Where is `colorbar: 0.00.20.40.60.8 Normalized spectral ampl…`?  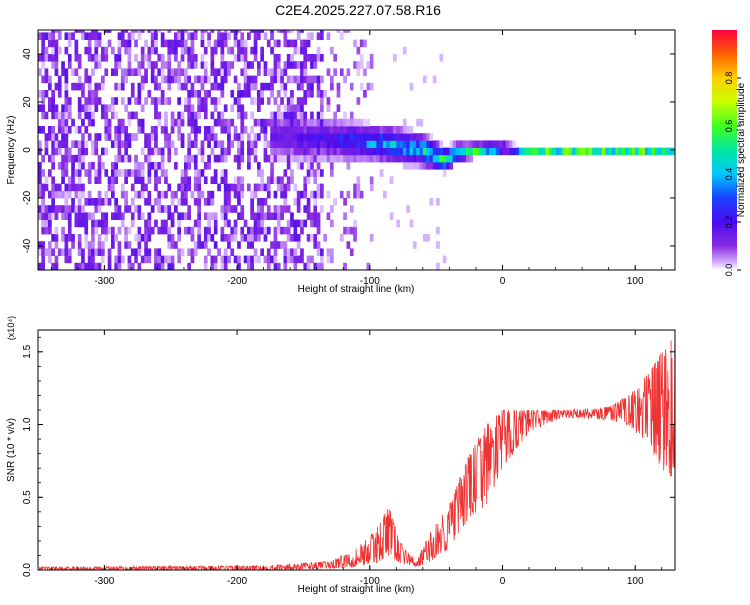
colorbar: 0.00.20.40.60.8 Normalized spectral ampl… is located at coordinates (729, 153).